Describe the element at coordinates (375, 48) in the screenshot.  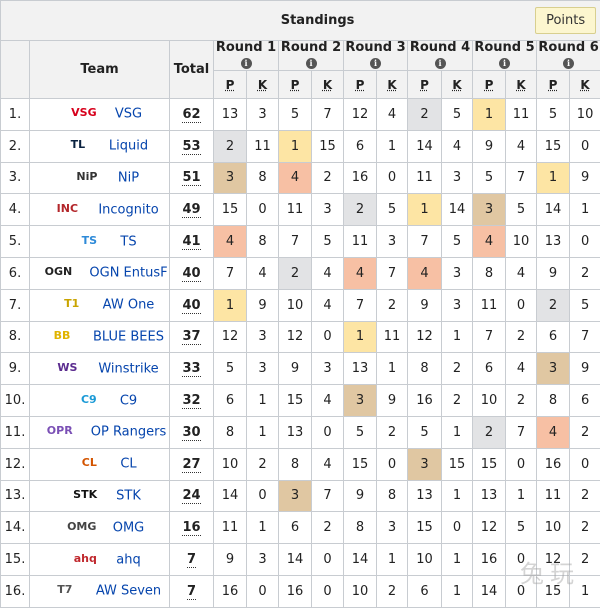
I see `round-label: Round 3` at that location.